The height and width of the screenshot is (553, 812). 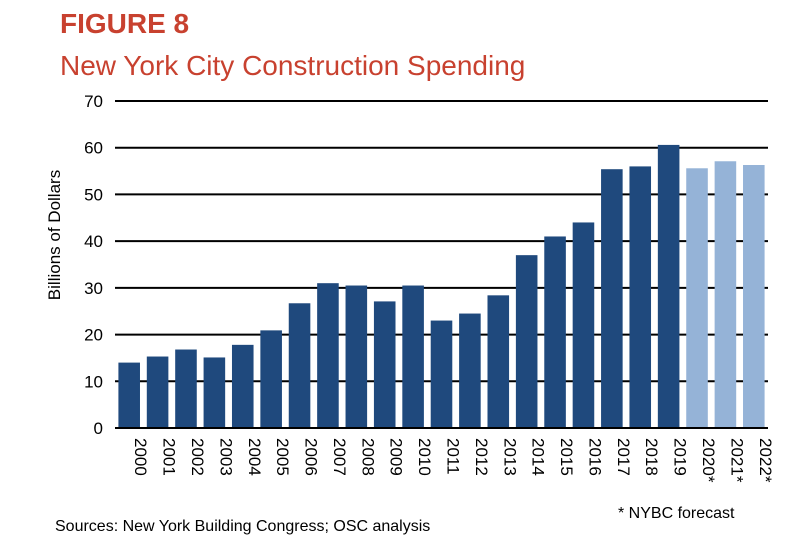 What do you see at coordinates (555, 332) in the screenshot?
I see `bar-2015` at bounding box center [555, 332].